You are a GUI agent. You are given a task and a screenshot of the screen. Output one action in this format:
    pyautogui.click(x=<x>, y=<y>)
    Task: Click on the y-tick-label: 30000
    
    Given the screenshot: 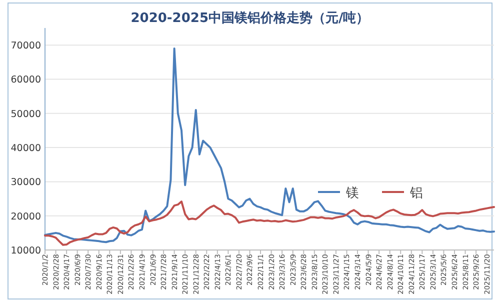 What is the action you would take?
    pyautogui.click(x=25, y=182)
    